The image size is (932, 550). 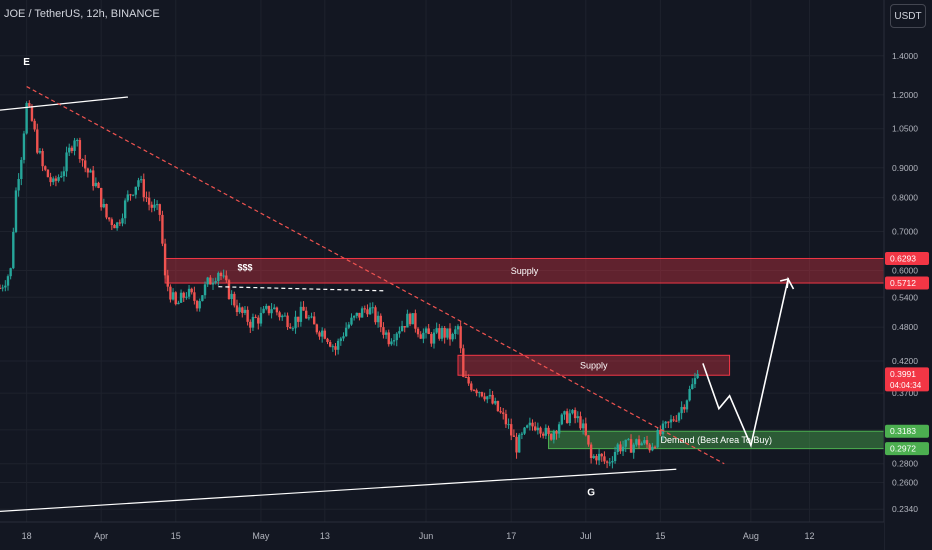 I want to click on x-tick-label: 15, so click(x=176, y=536).